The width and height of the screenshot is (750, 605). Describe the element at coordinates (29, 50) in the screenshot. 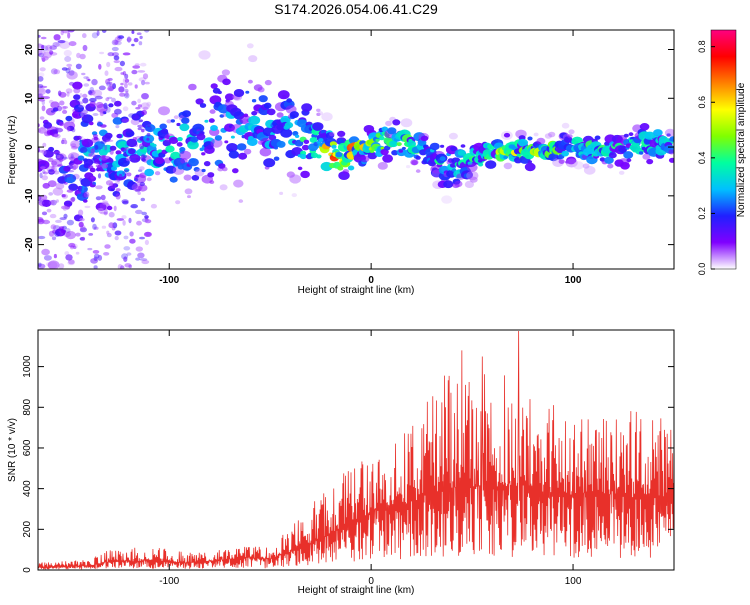

I see `spectrogram-y-tick-label: 20` at that location.